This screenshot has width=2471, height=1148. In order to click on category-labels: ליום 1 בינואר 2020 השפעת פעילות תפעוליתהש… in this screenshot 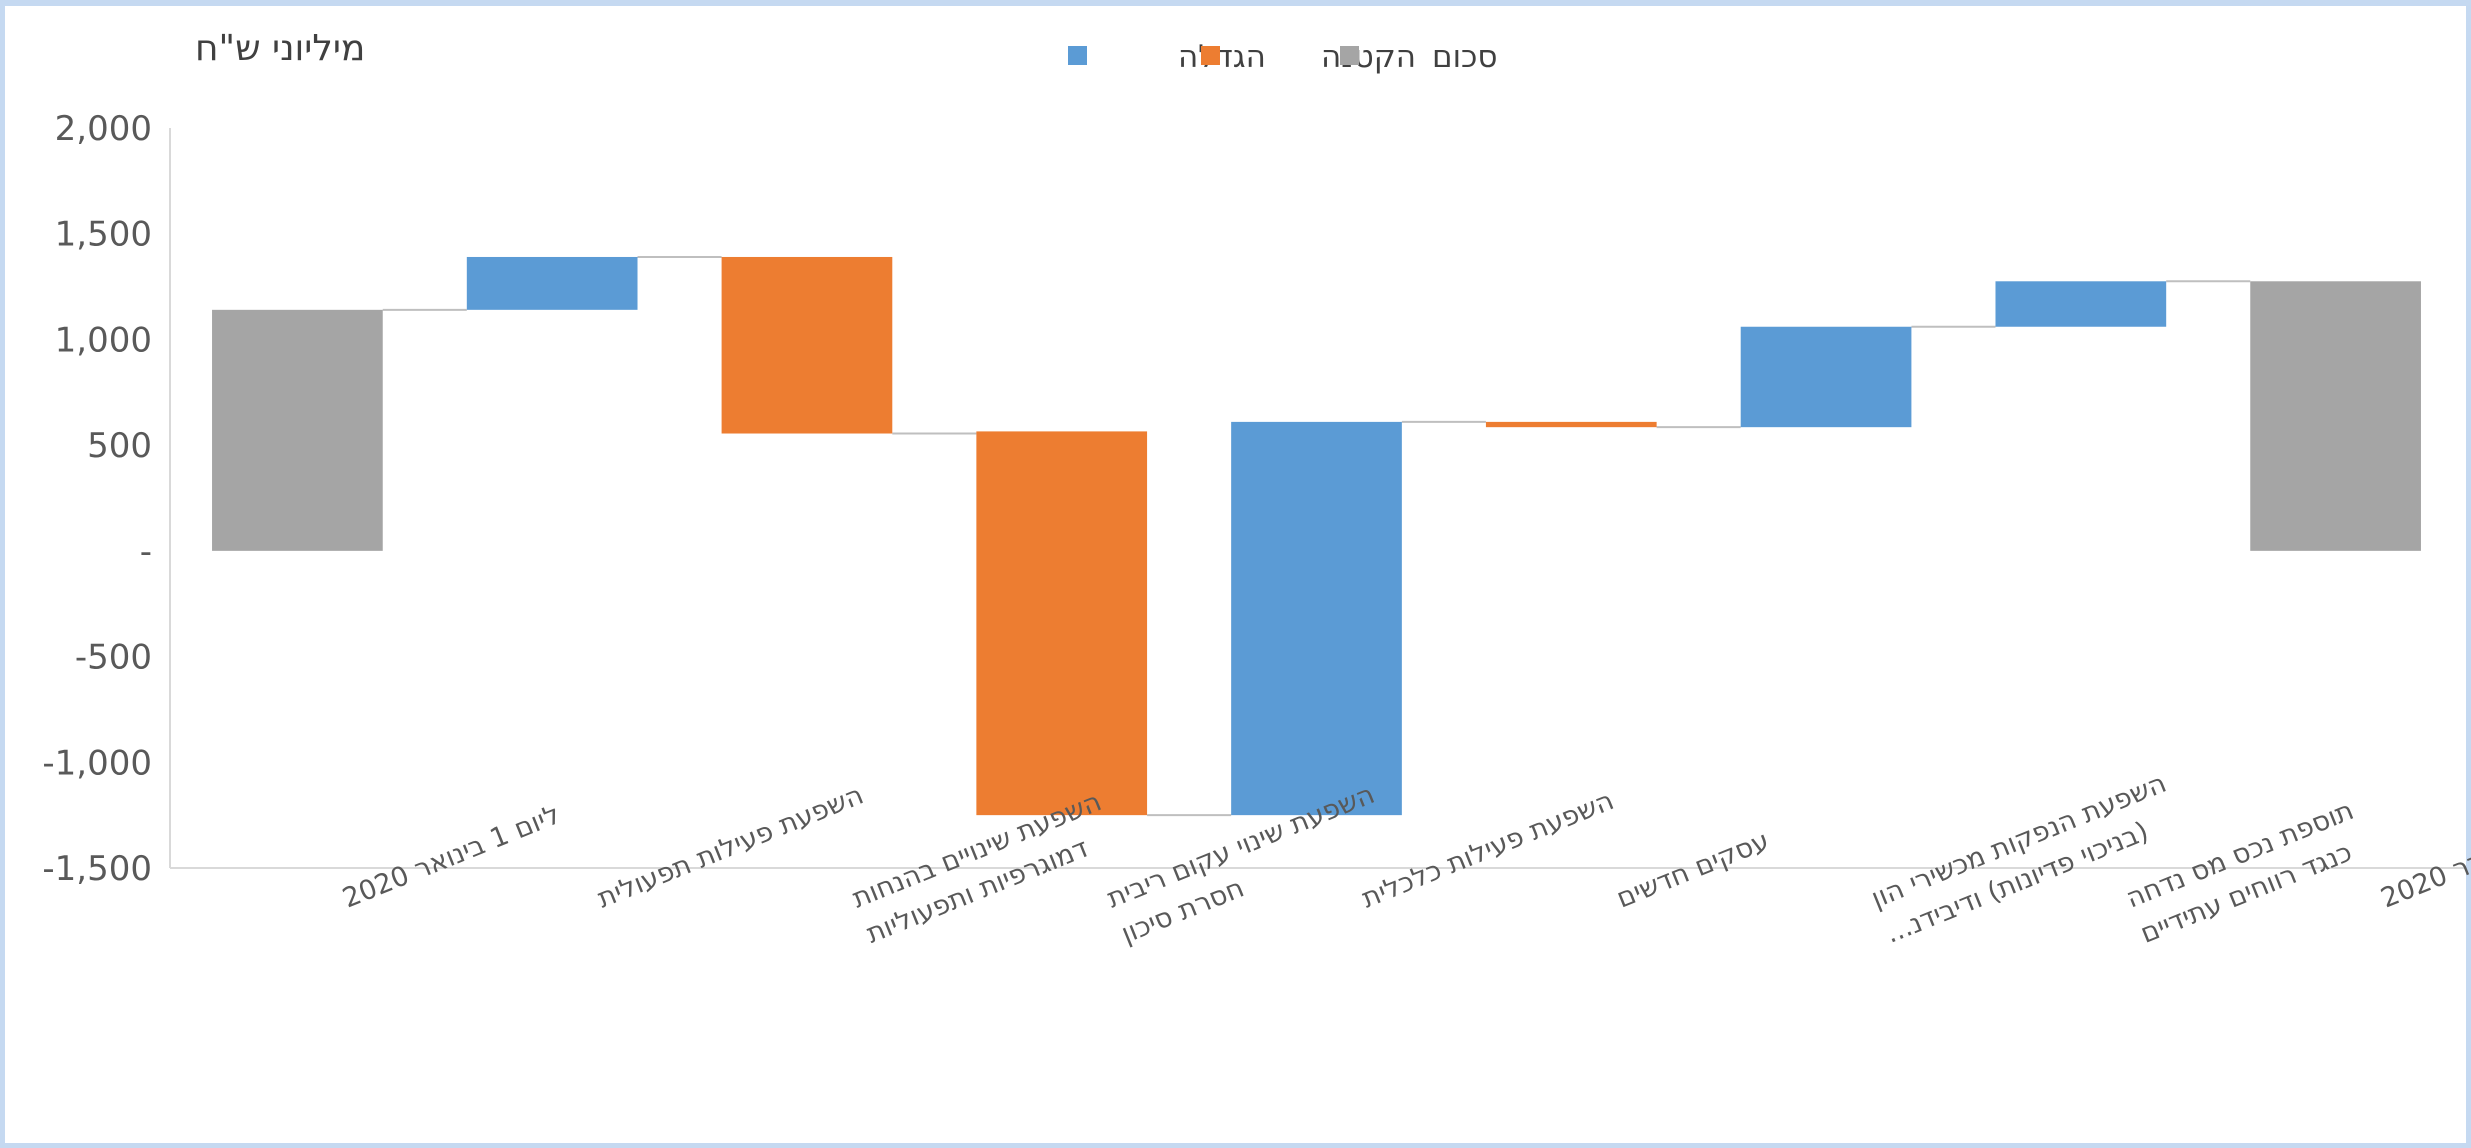, I will do `click(1404, 859)`.